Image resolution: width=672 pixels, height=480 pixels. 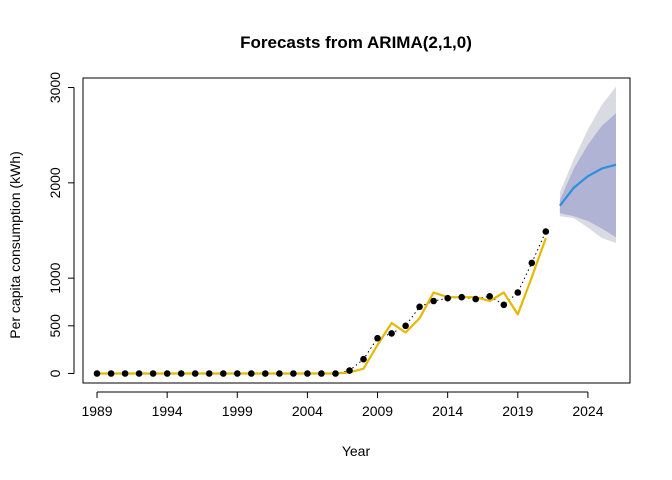 I want to click on y-tick-label: 0, so click(x=55, y=373).